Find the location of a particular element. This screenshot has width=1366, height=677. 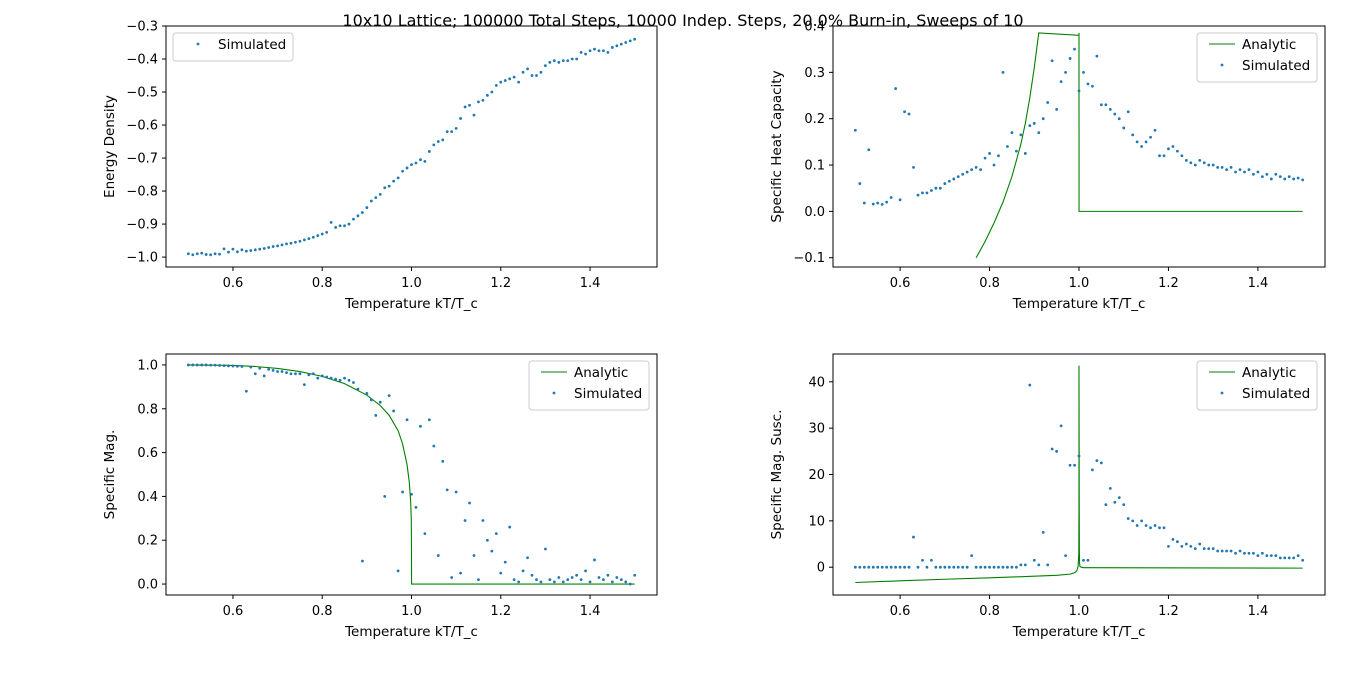

mag-data-layer is located at coordinates (411, 474).